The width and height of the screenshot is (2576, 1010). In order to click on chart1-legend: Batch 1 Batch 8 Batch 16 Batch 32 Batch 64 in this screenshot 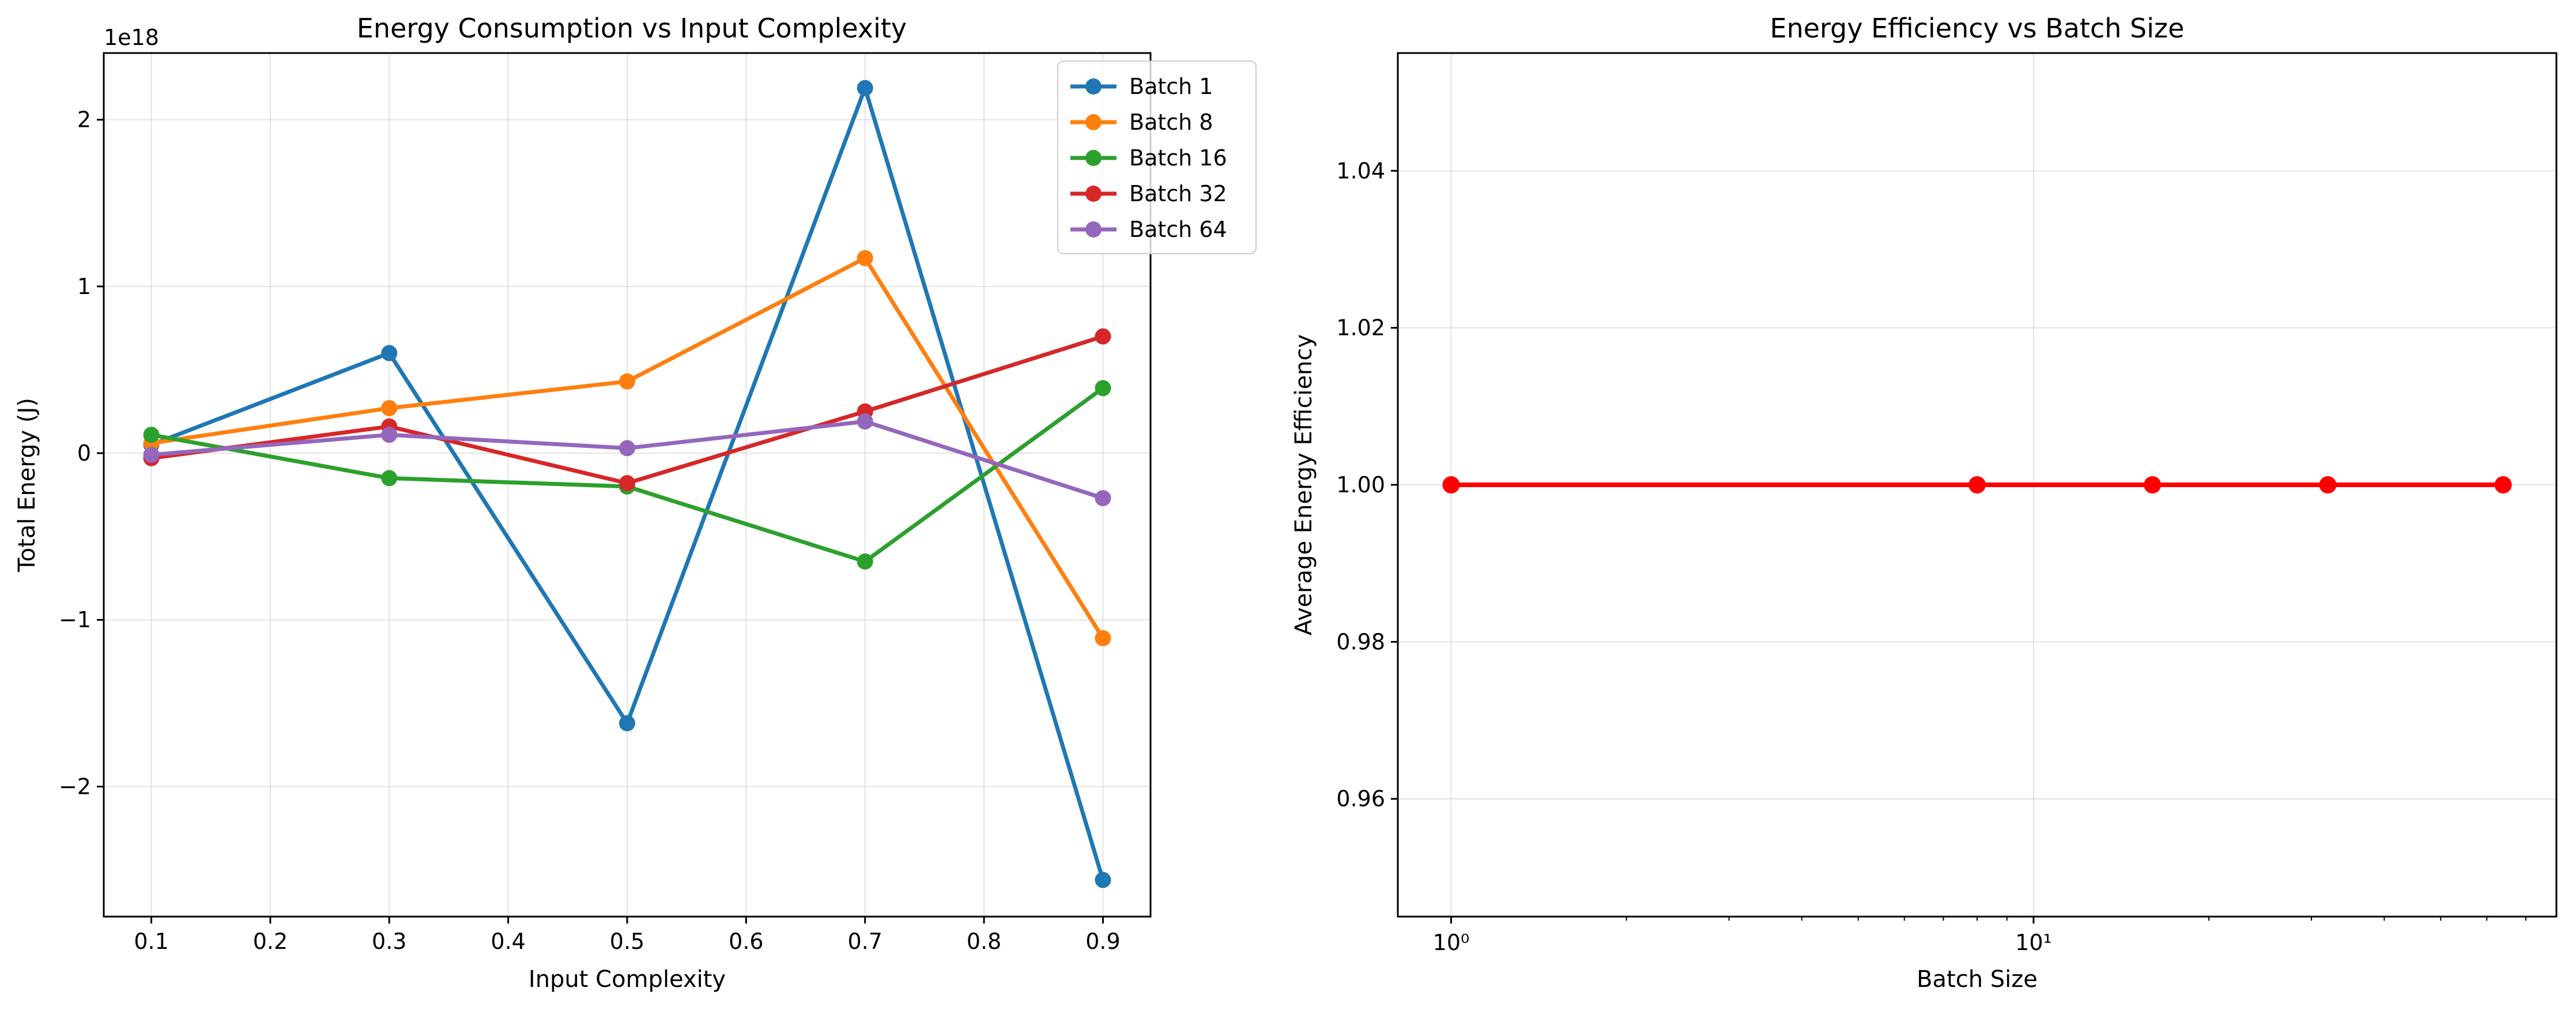, I will do `click(1157, 157)`.